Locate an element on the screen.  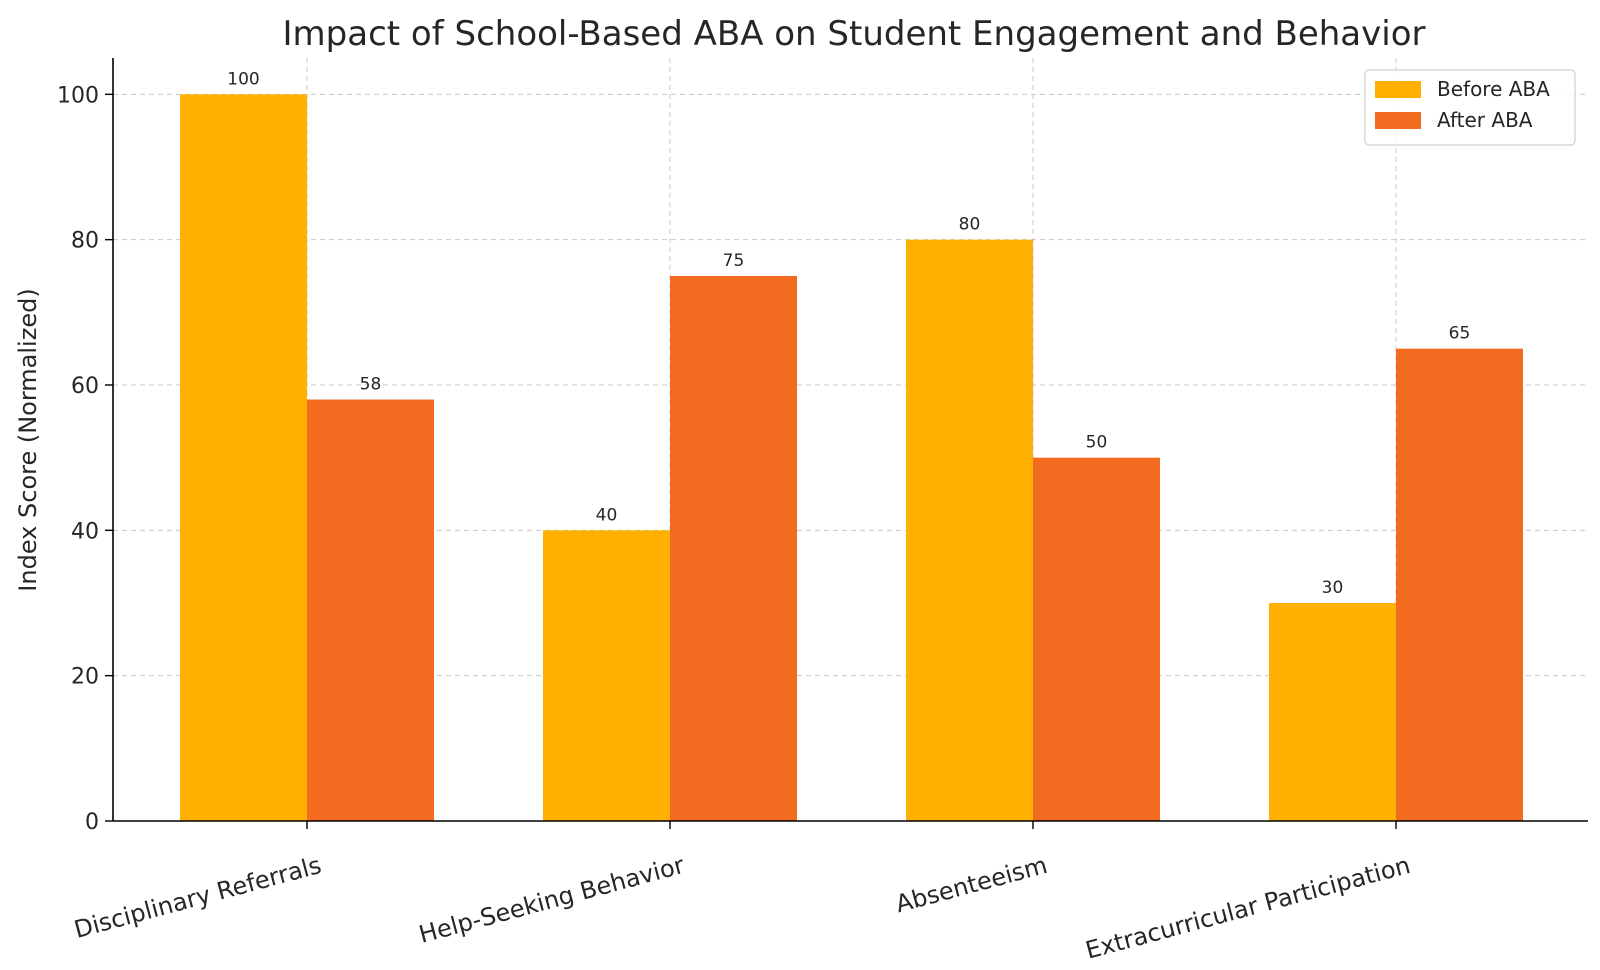
y-tick-label: 0 is located at coordinates (92, 822).